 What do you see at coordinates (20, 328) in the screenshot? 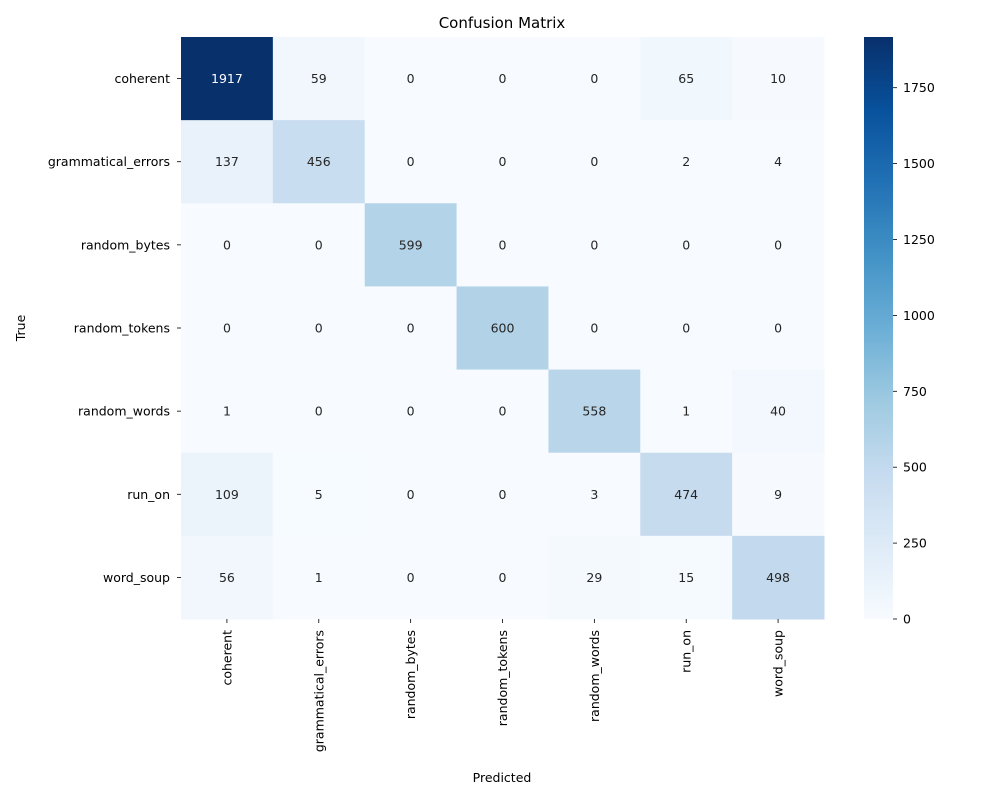
I see `y-axis-label: True` at bounding box center [20, 328].